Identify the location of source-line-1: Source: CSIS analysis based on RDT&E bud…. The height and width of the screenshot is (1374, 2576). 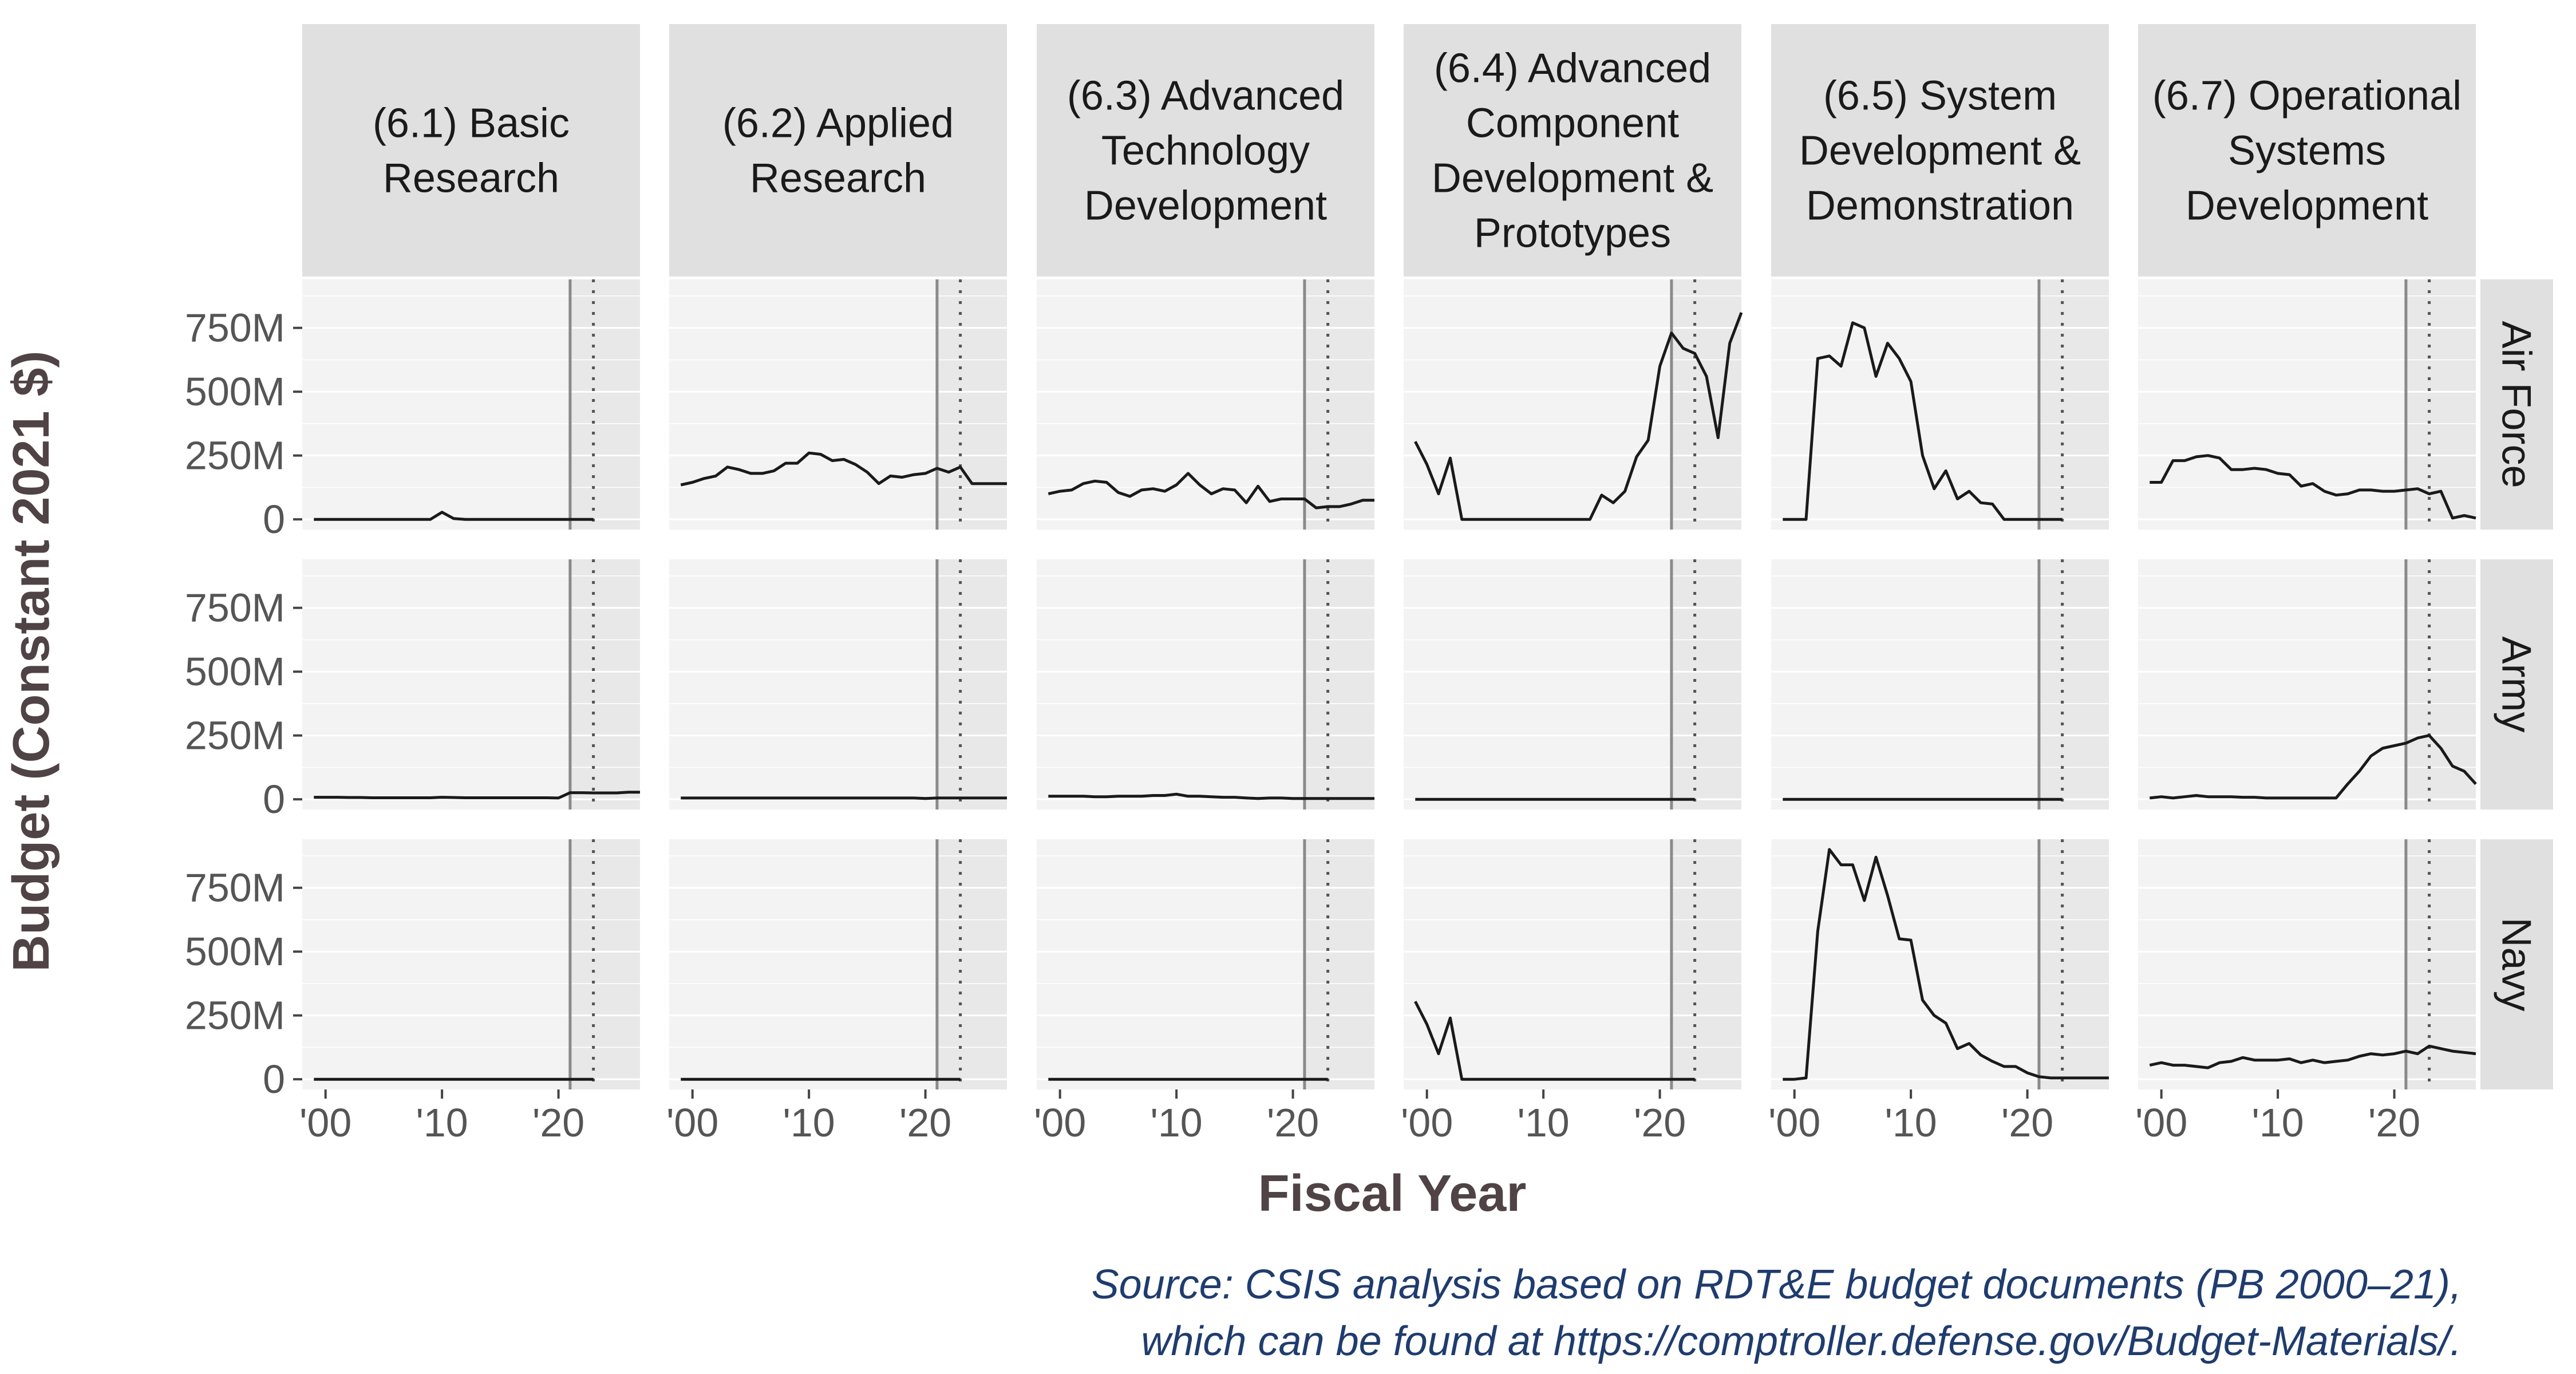
(1776, 1285).